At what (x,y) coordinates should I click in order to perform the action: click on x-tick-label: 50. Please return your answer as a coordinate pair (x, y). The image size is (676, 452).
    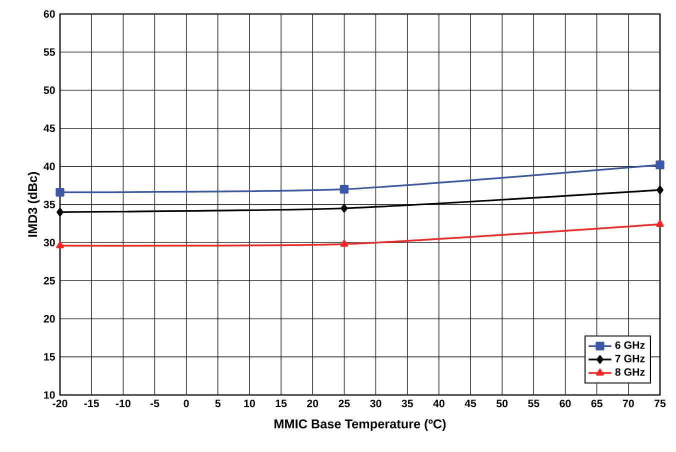
    Looking at the image, I should click on (502, 404).